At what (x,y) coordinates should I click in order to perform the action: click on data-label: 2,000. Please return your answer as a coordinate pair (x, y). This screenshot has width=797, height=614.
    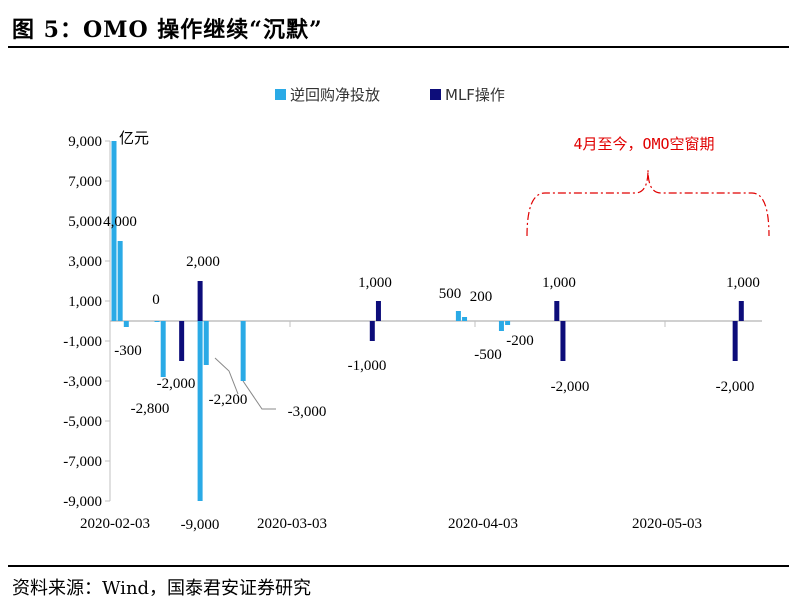
    Looking at the image, I should click on (203, 262).